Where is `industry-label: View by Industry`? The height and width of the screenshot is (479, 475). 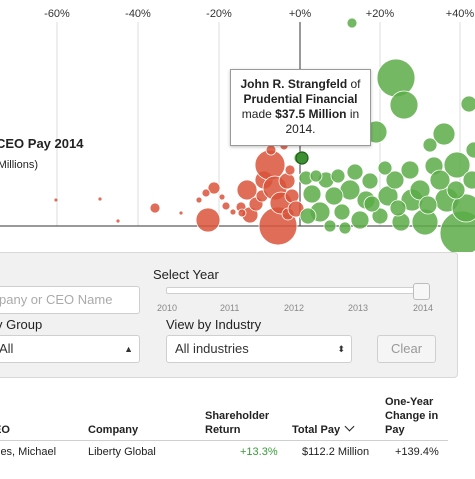 industry-label: View by Industry is located at coordinates (214, 324).